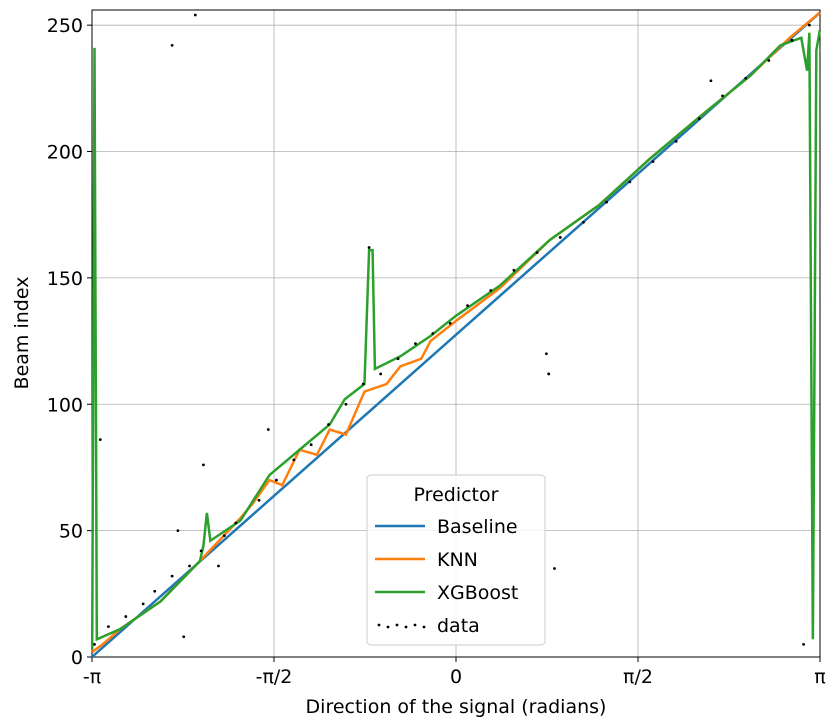 This screenshot has width=834, height=722. What do you see at coordinates (458, 626) in the screenshot?
I see `legend-label: data` at bounding box center [458, 626].